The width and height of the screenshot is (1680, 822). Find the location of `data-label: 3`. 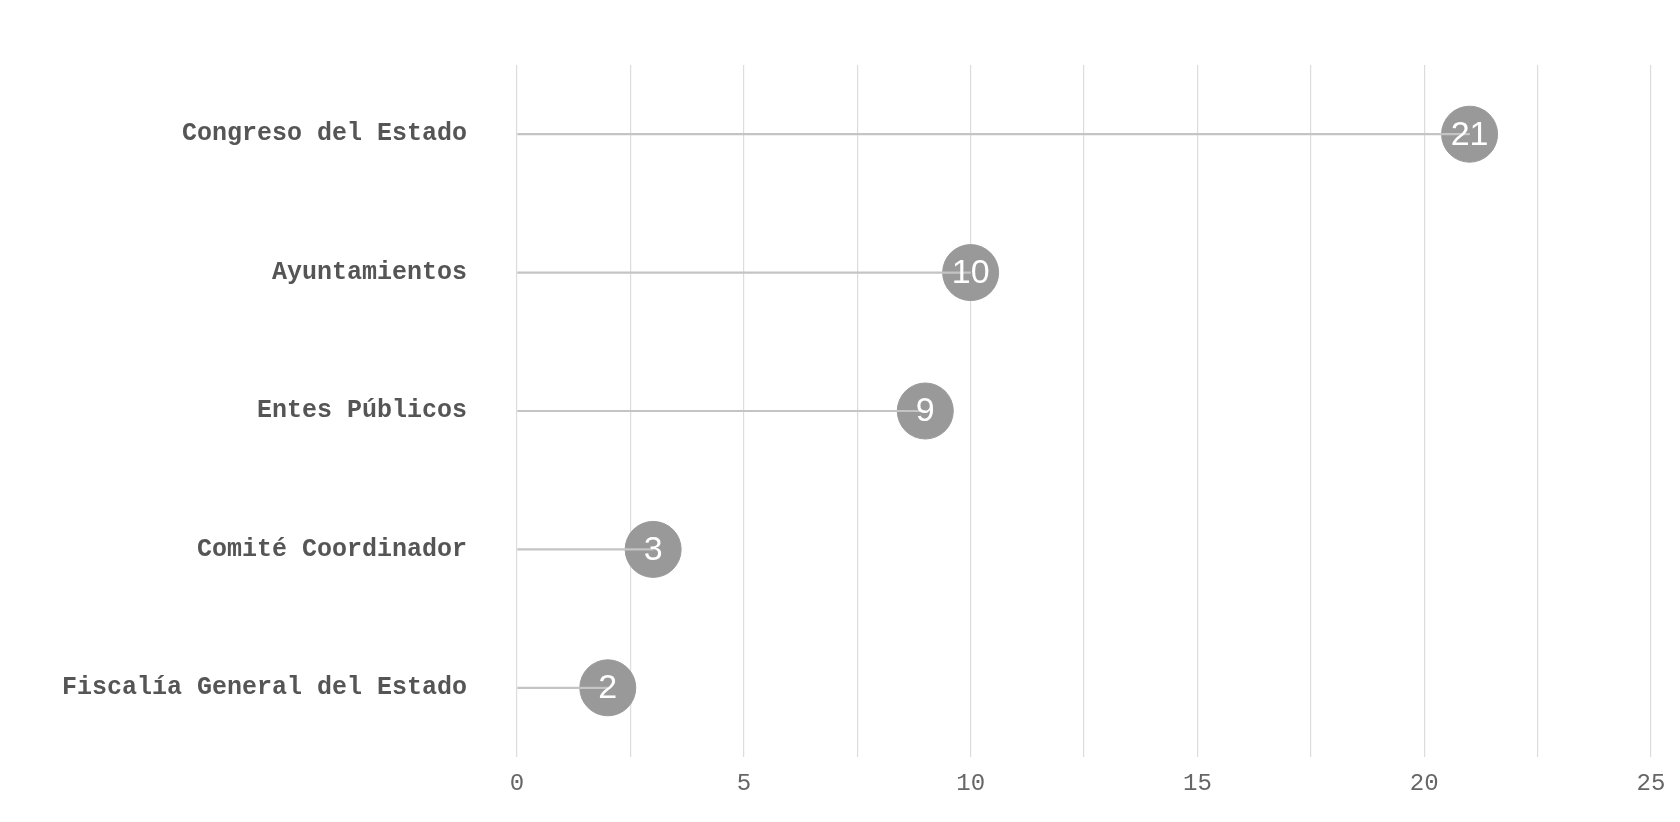

data-label: 3 is located at coordinates (653, 547).